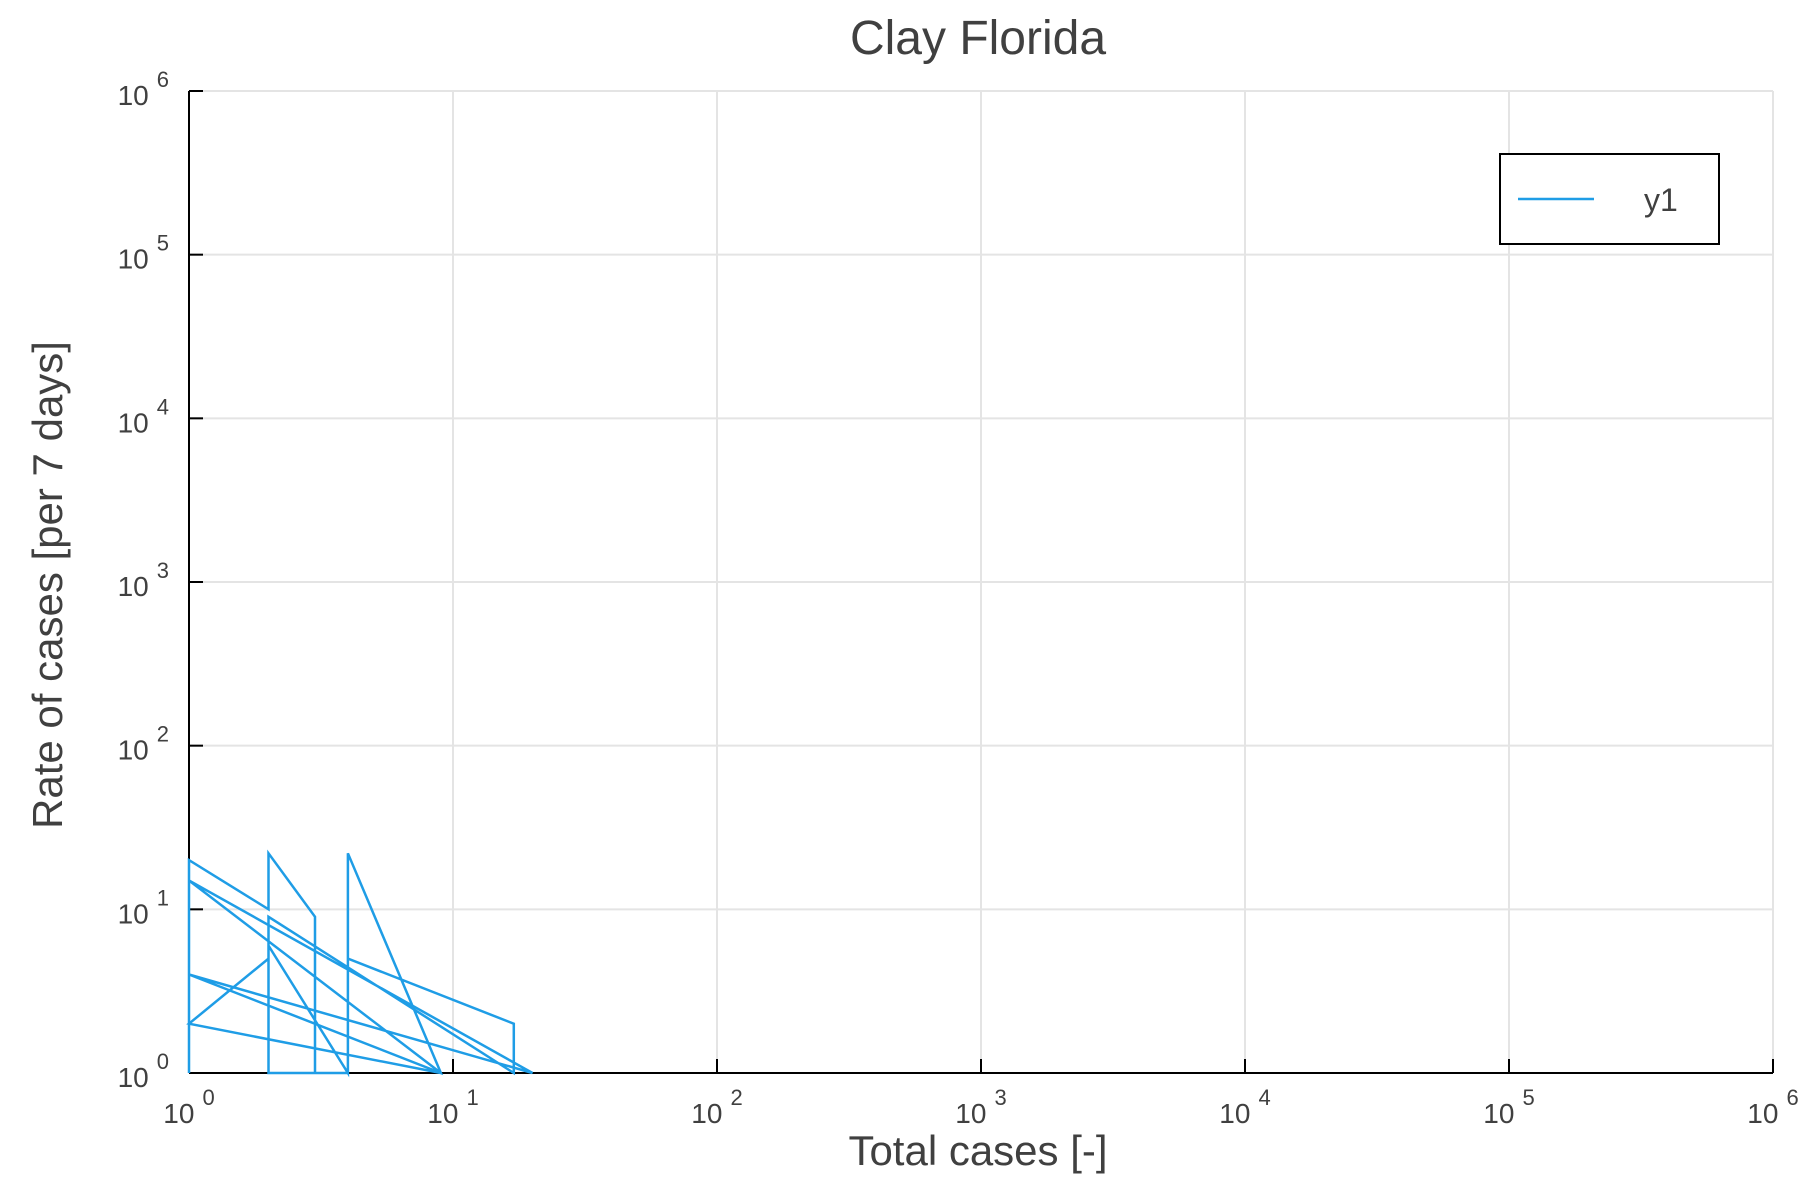 This screenshot has width=1800, height=1200. Describe the element at coordinates (1508, 1107) in the screenshot. I see `x-tick-label: 10⁵` at that location.